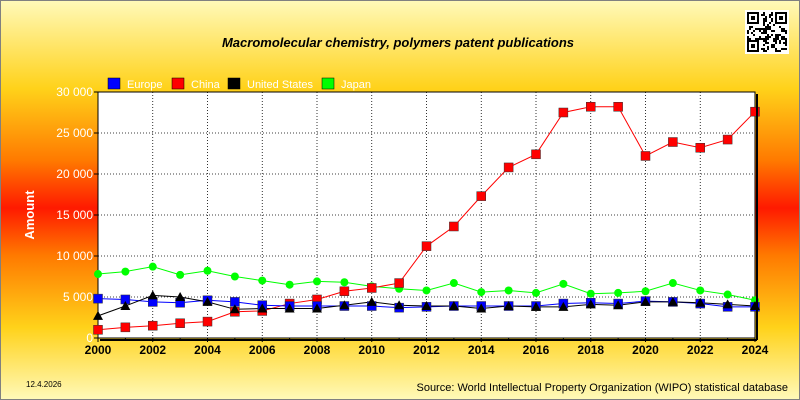  Describe the element at coordinates (144, 85) in the screenshot. I see `legend-label: Europe` at that location.